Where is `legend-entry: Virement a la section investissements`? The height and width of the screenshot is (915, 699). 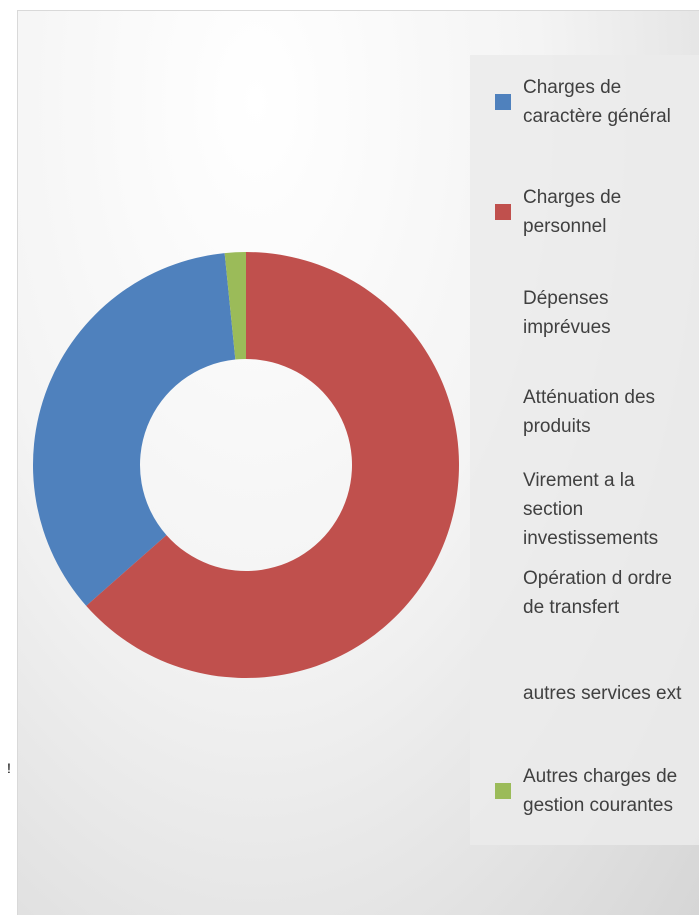 legend-entry: Virement a la section investissements is located at coordinates (579, 509).